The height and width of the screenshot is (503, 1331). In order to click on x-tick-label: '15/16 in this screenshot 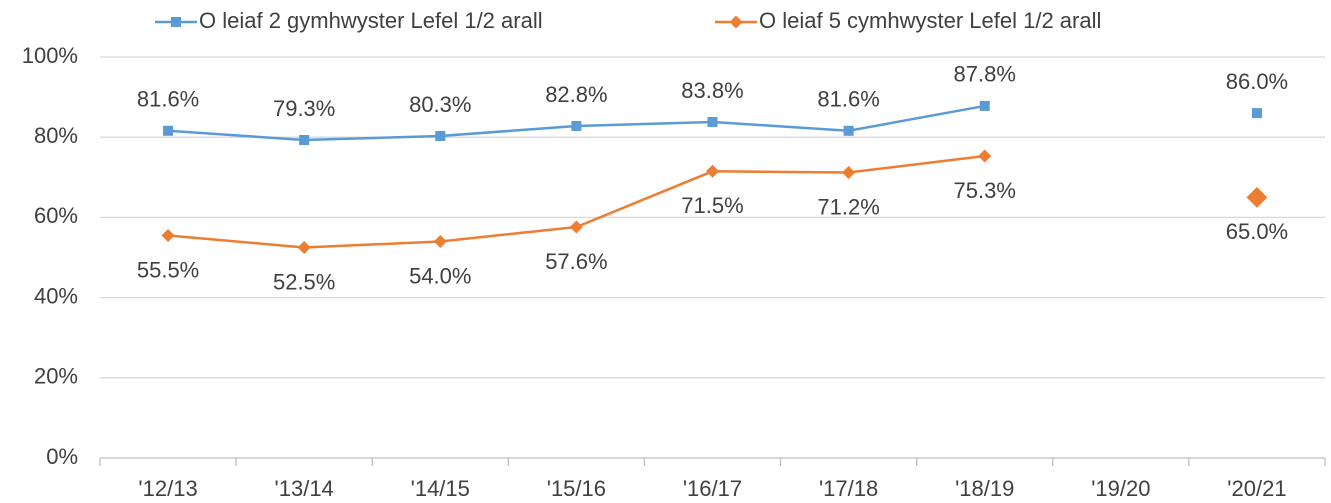, I will do `click(576, 488)`.